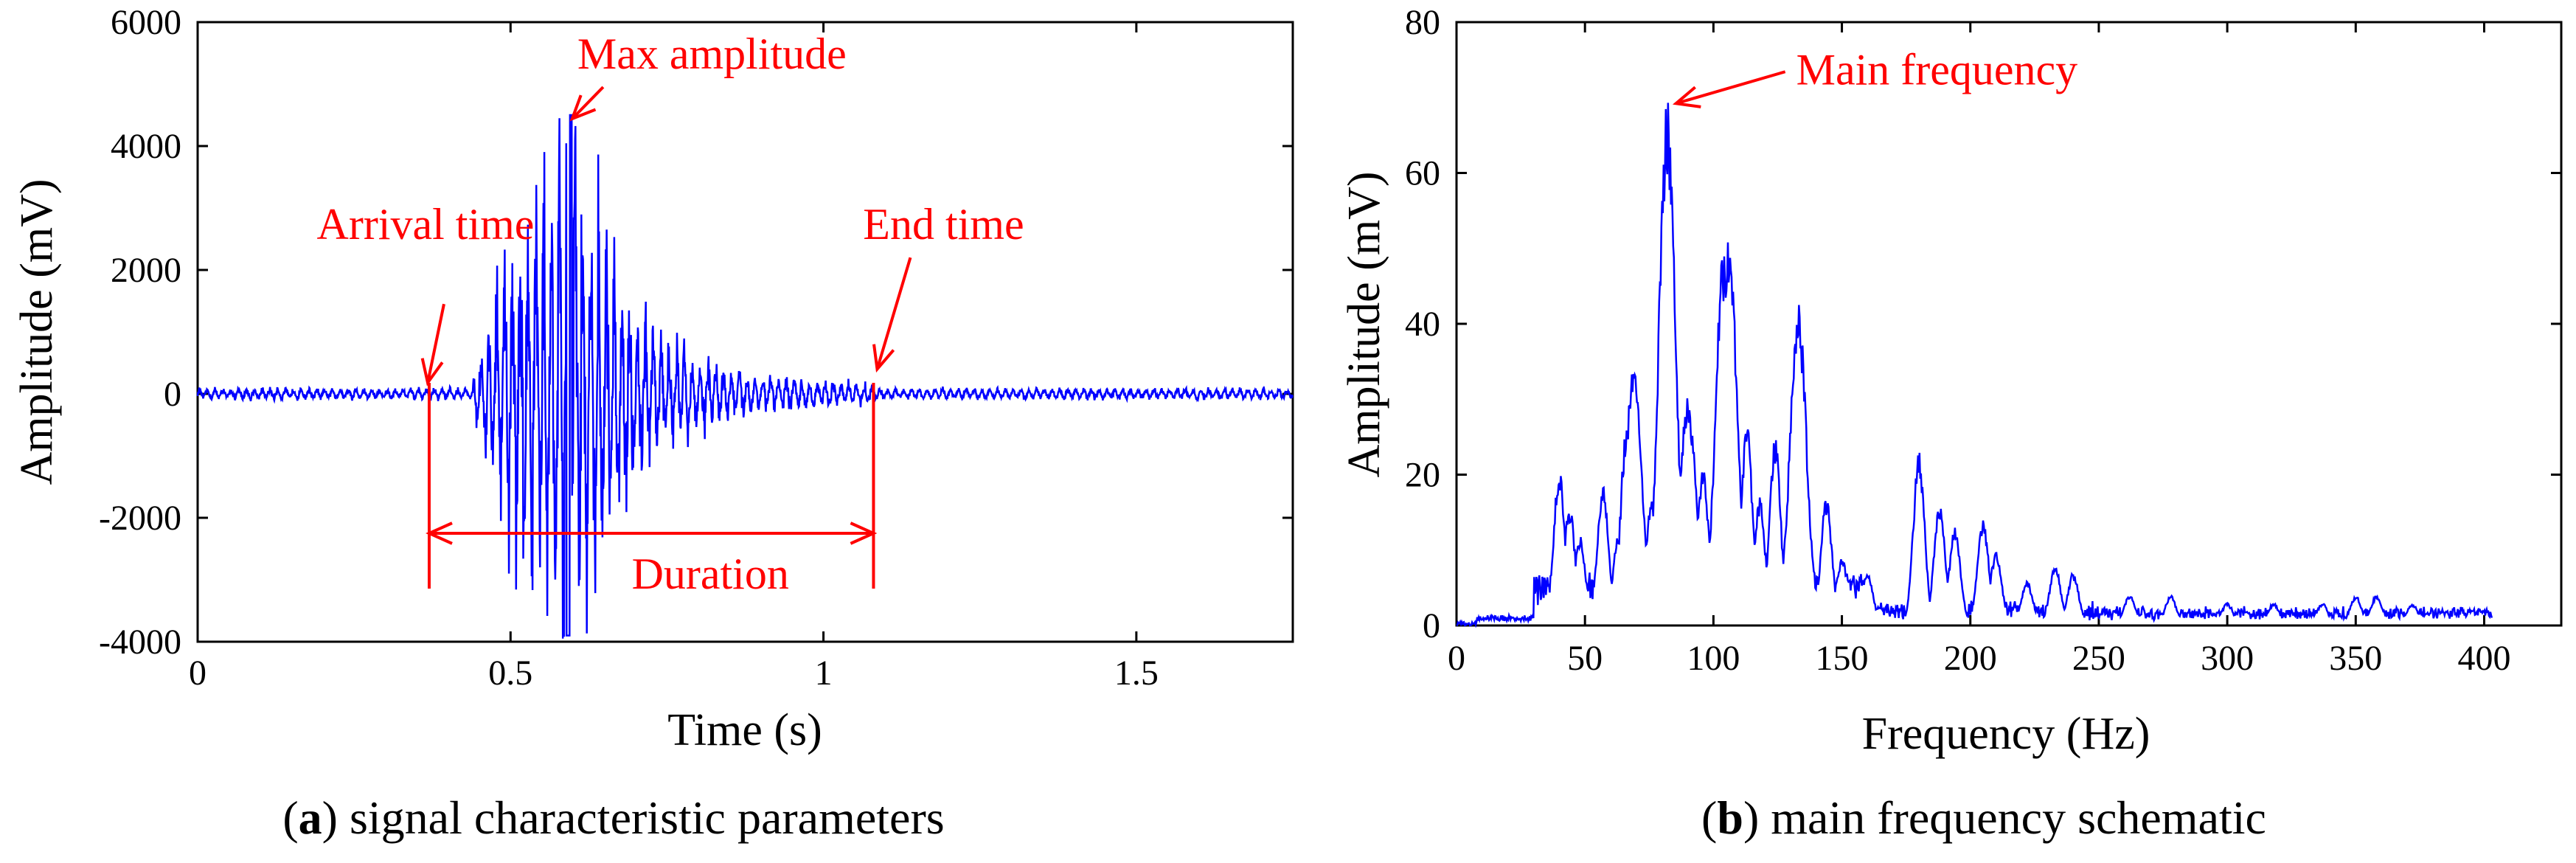 Image resolution: width=2576 pixels, height=863 pixels. What do you see at coordinates (439, 533) in the screenshot?
I see `duration-arrow-left-head` at bounding box center [439, 533].